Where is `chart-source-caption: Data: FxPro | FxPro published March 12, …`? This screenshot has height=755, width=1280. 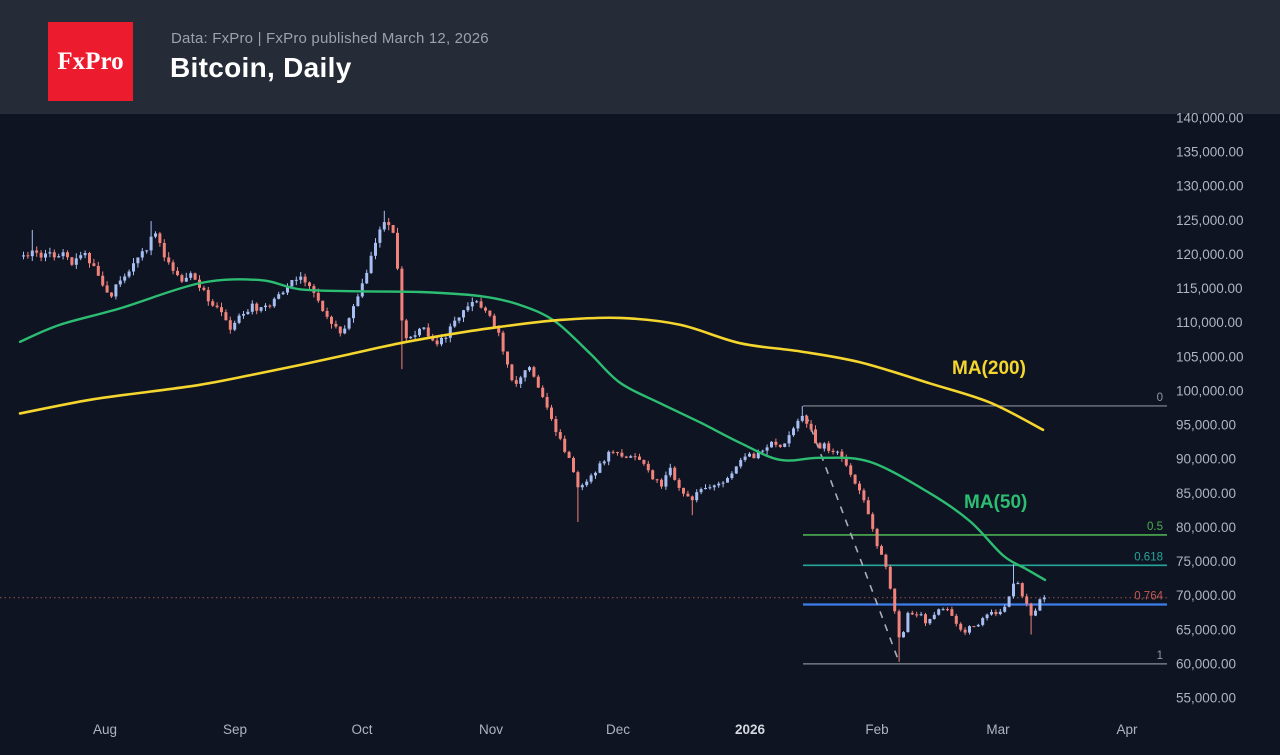 chart-source-caption: Data: FxPro | FxPro published March 12, … is located at coordinates (330, 38).